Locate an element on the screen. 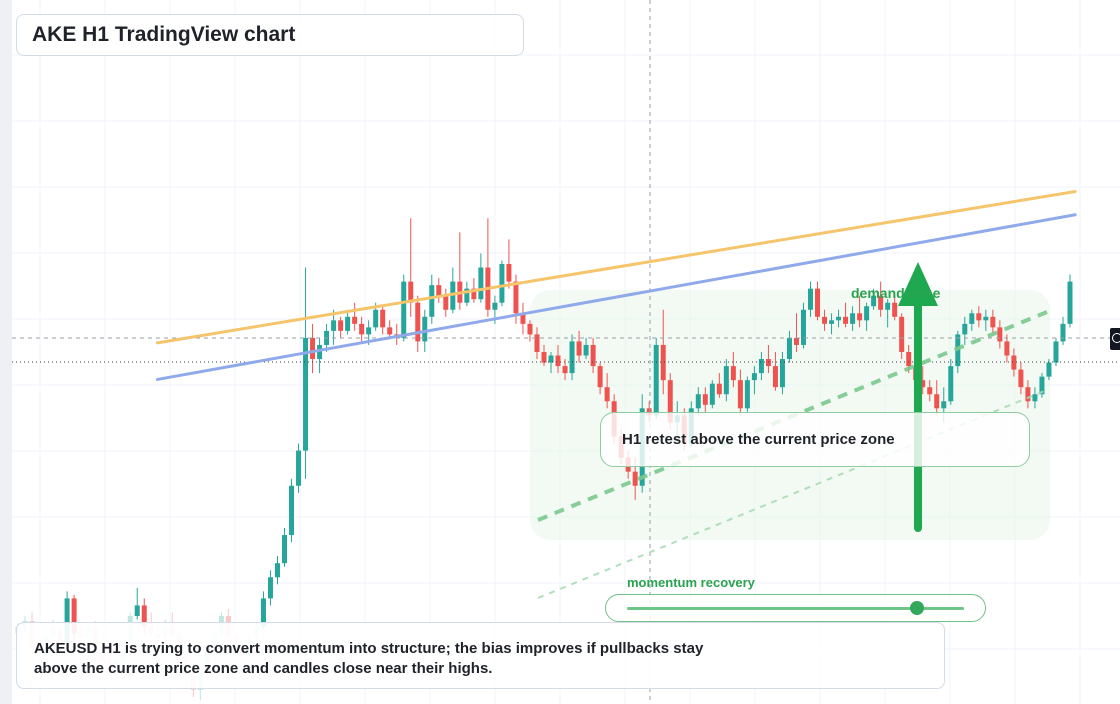 The width and height of the screenshot is (1120, 704). chart-title: AKE H1 TradingView chart is located at coordinates (164, 34).